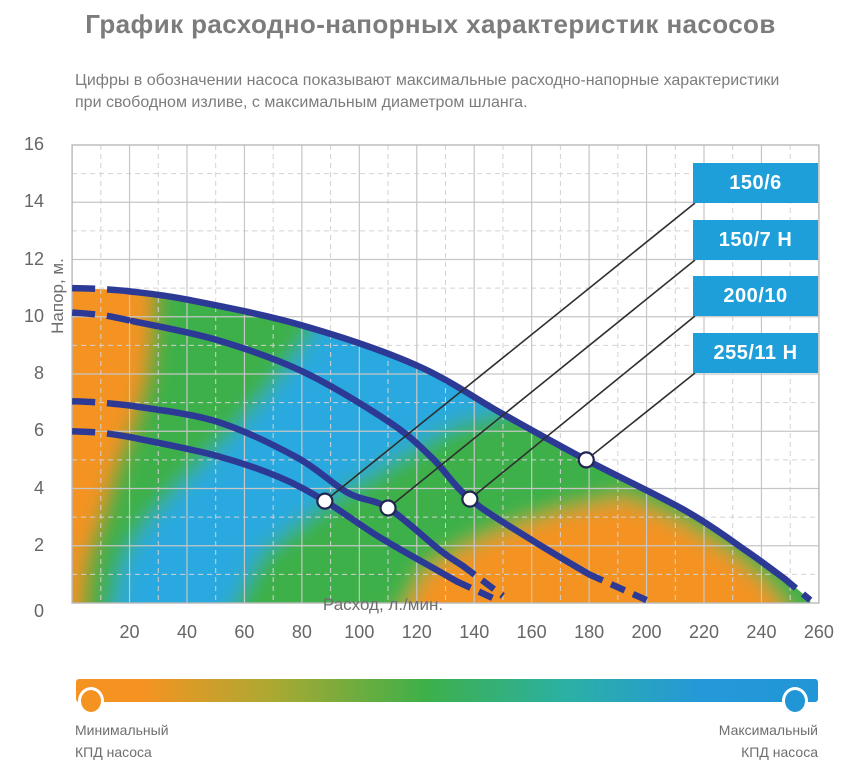 This screenshot has width=861, height=768. Describe the element at coordinates (718, 741) in the screenshot. I see `max-efficiency-label: Максимальный КПД насоса` at that location.